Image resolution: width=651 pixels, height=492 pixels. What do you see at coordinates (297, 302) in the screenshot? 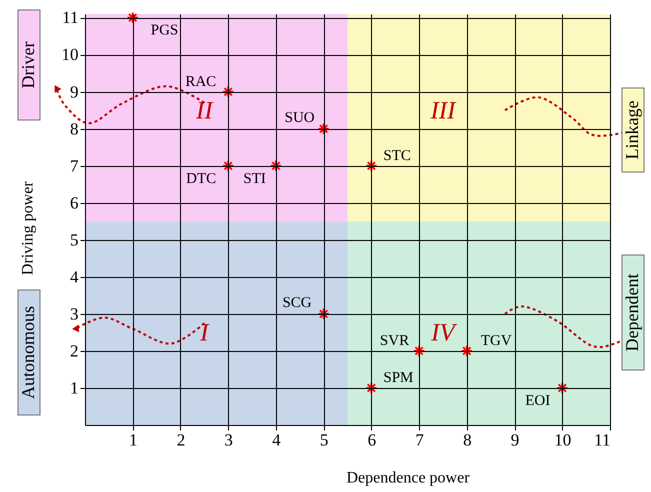
I see `data-label: SCG` at bounding box center [297, 302].